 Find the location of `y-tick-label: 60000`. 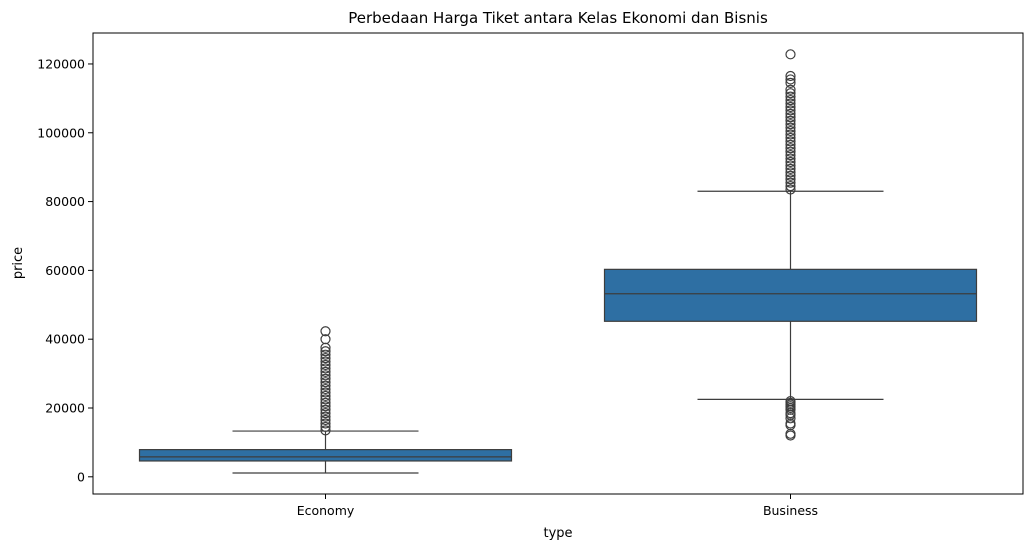

y-tick-label: 60000 is located at coordinates (65, 270).